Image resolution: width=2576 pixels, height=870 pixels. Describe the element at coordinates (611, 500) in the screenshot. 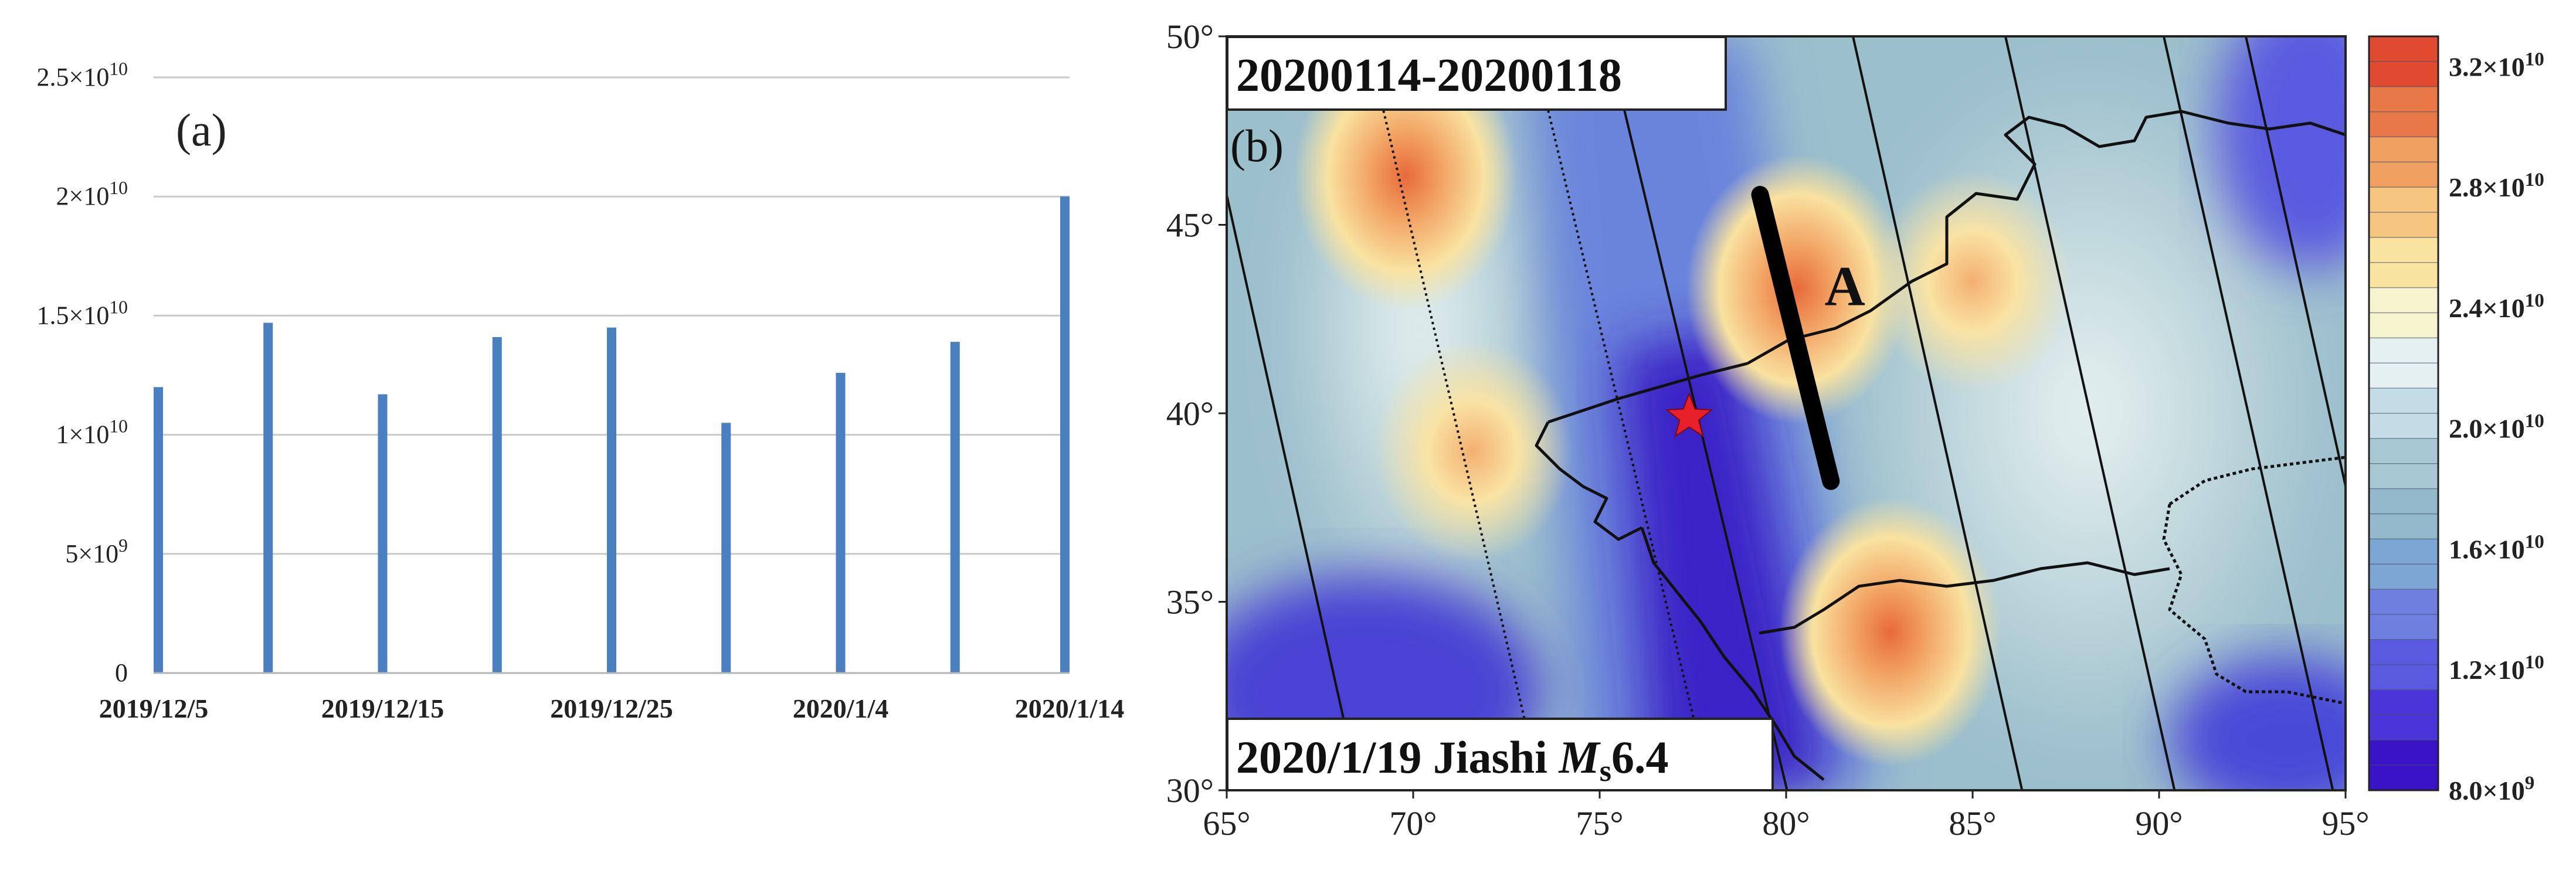

I see `bar-2019/12/25` at that location.